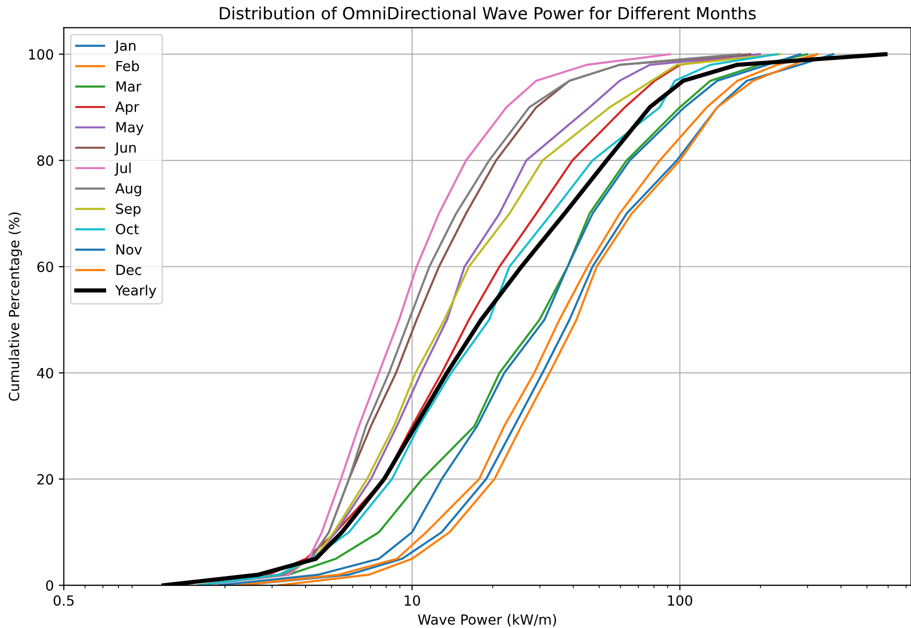 Image resolution: width=911 pixels, height=628 pixels. Describe the element at coordinates (488, 13) in the screenshot. I see `chart-title: Distribution of OmniDirectional Wave Power for Different Months` at that location.